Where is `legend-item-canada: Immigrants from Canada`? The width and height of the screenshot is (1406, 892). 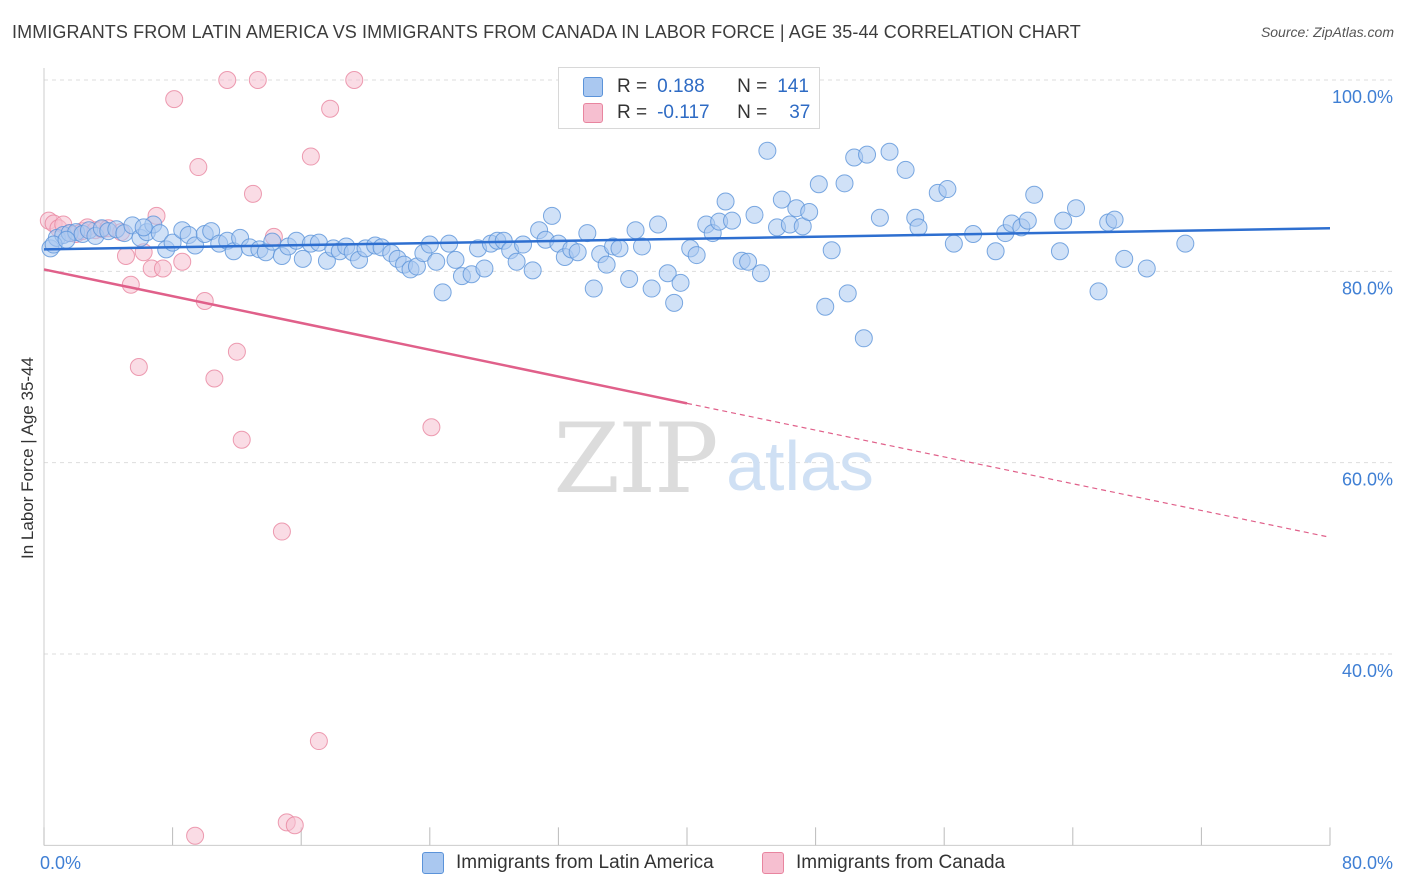 legend-item-canada: Immigrants from Canada is located at coordinates (883, 863).